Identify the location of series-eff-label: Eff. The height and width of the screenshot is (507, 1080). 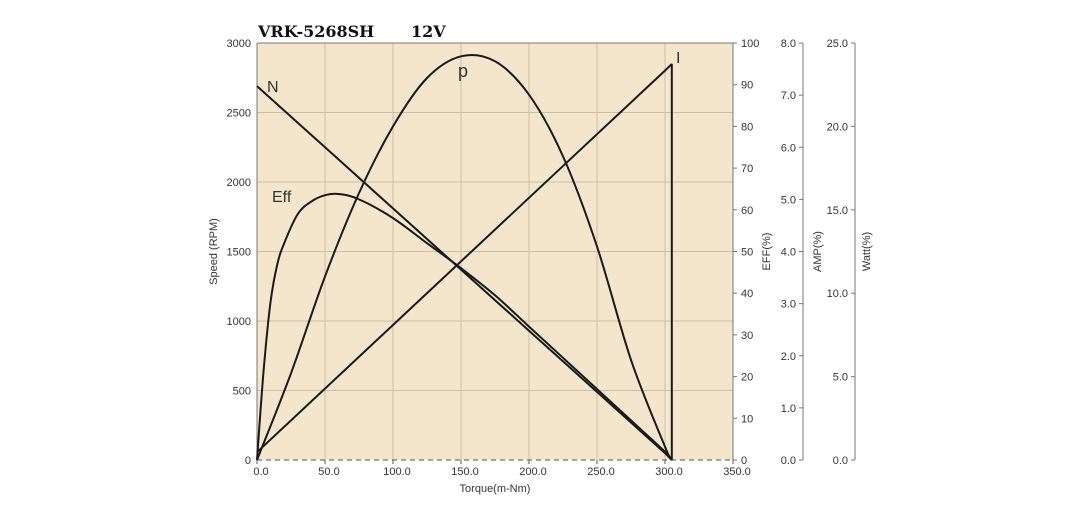
(282, 197).